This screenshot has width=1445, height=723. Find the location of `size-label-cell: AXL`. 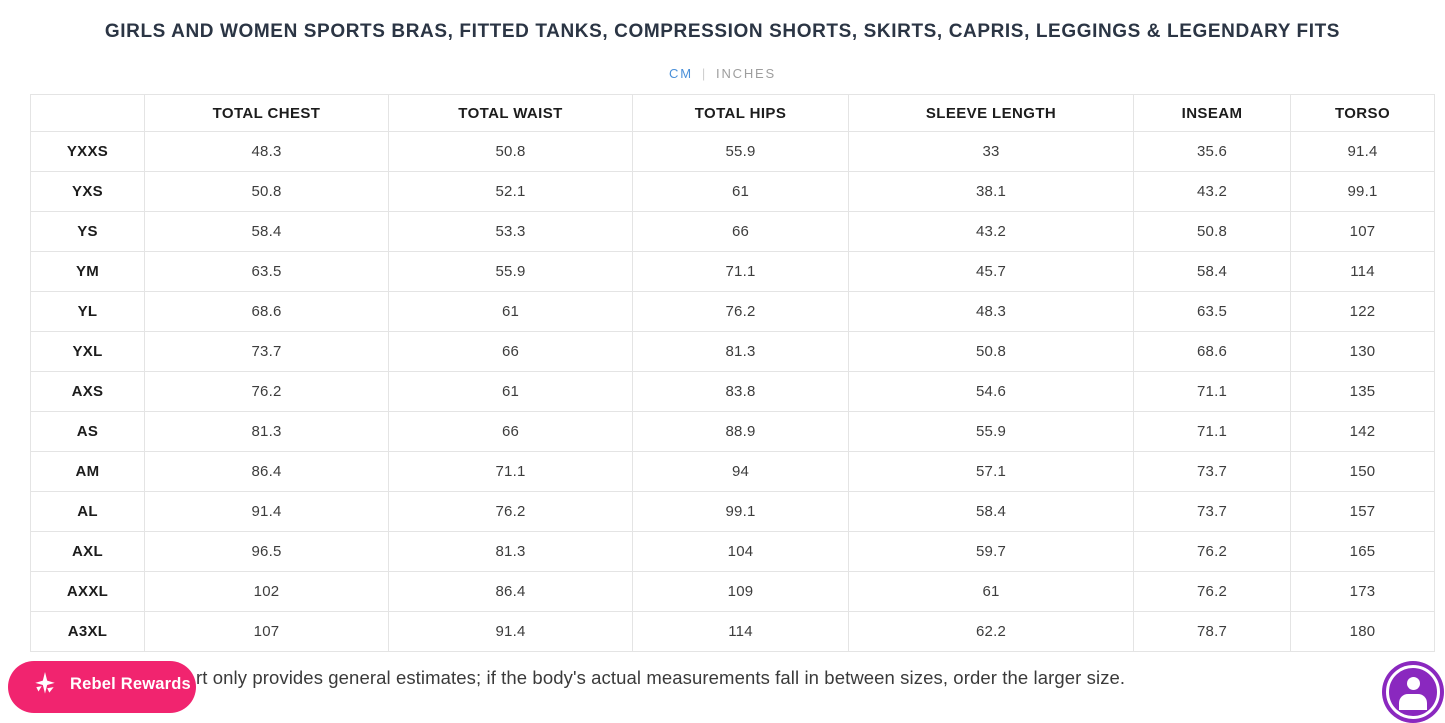

size-label-cell: AXL is located at coordinates (87, 551).